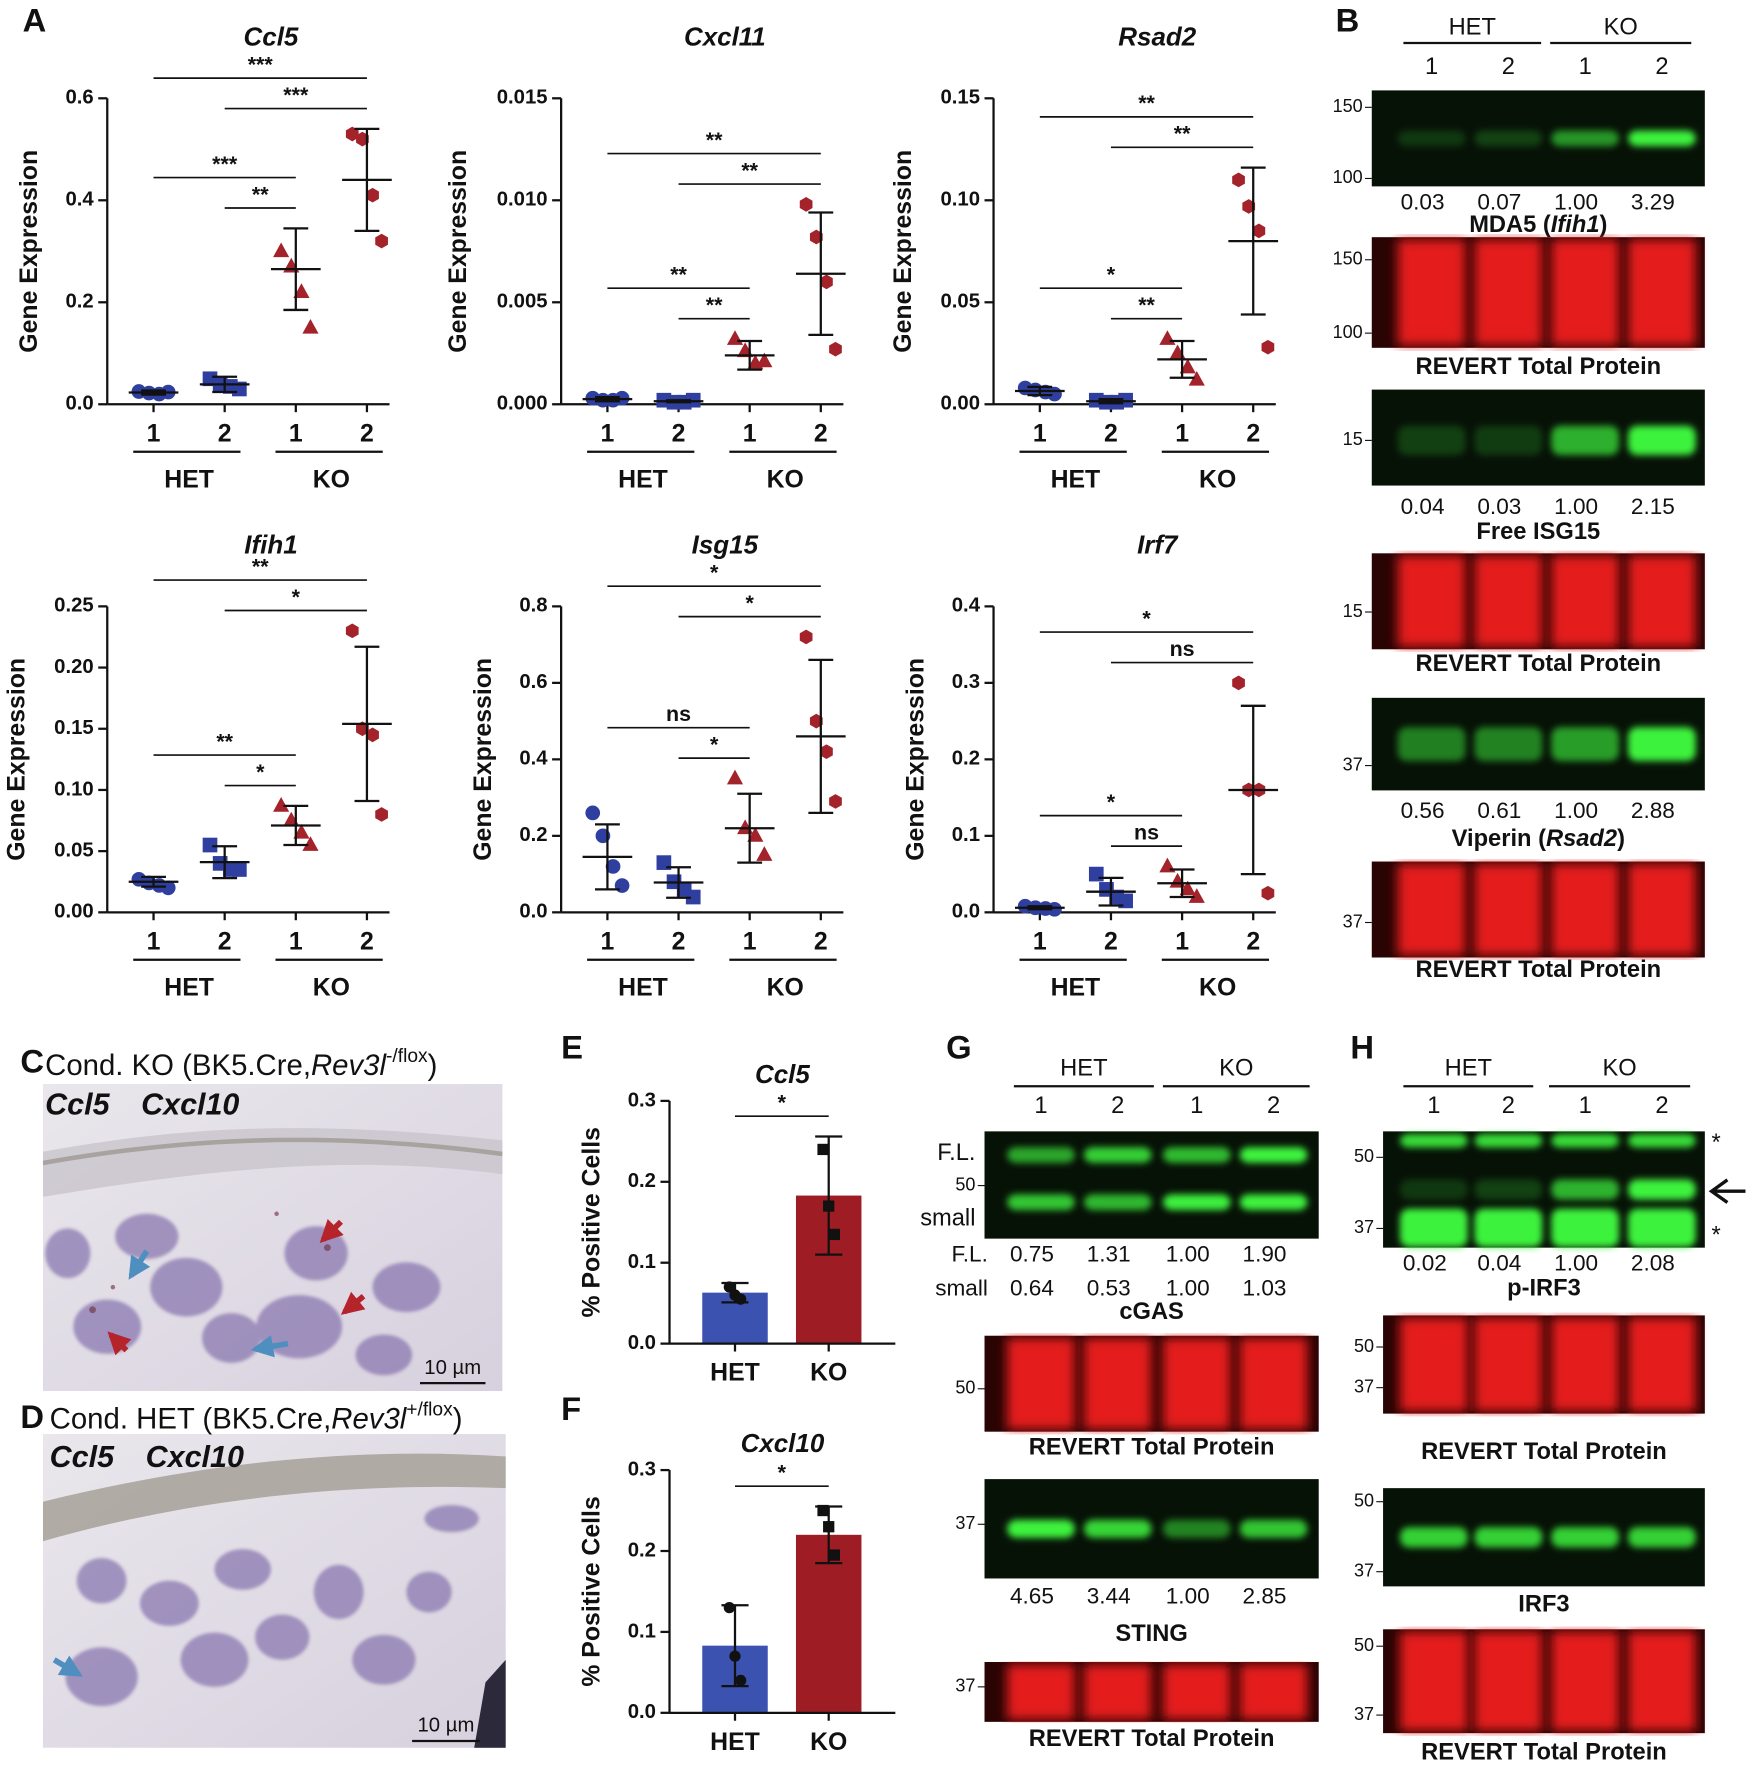 The image size is (1750, 1775). I want to click on caption-part: ), so click(1604, 225).